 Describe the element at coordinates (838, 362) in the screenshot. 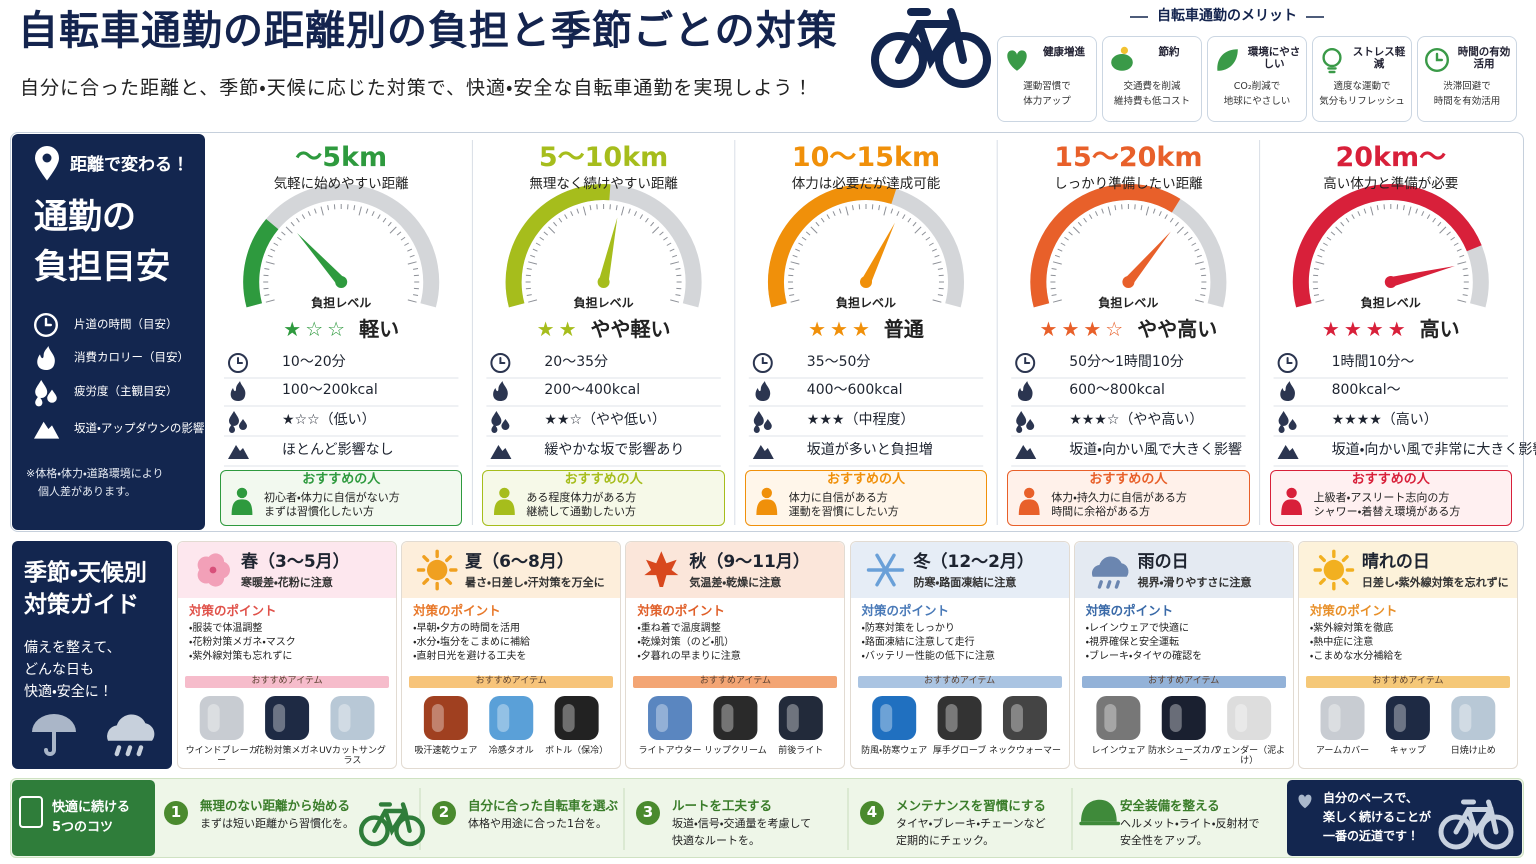

I see `row-value: 35～50分` at that location.